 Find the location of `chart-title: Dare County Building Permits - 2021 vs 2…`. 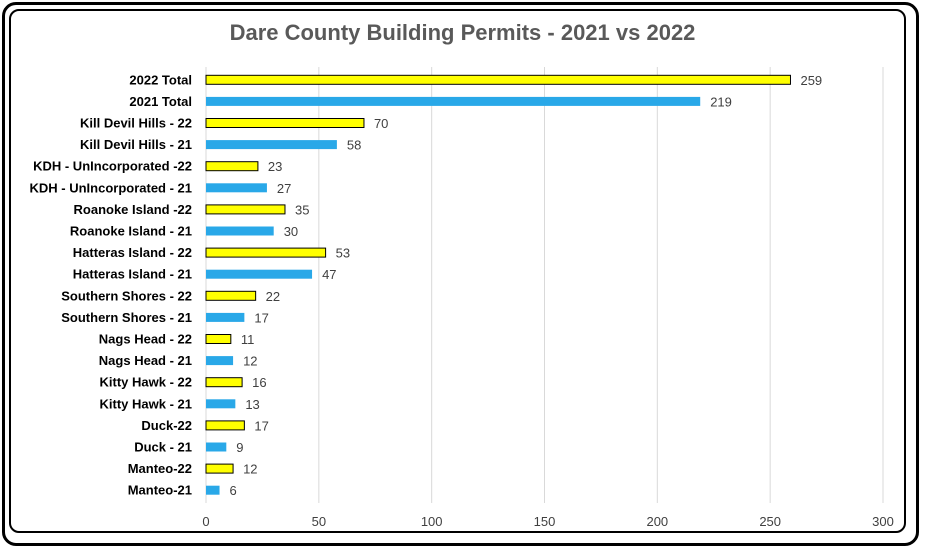

chart-title: Dare County Building Permits - 2021 vs 2… is located at coordinates (462, 32).